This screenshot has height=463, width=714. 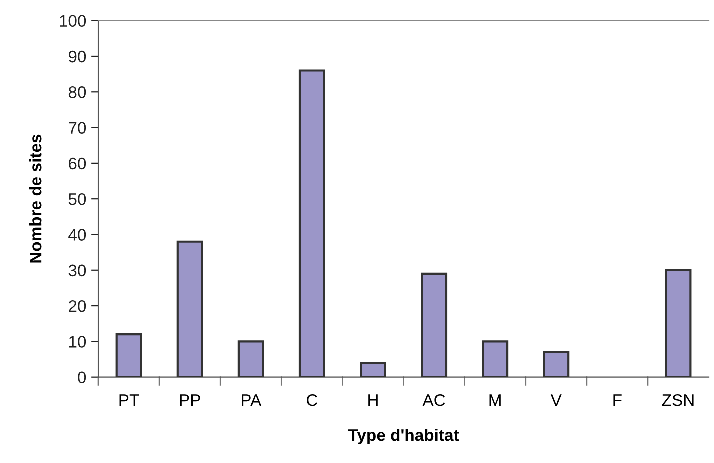 I want to click on x-tick-label: V, so click(x=556, y=400).